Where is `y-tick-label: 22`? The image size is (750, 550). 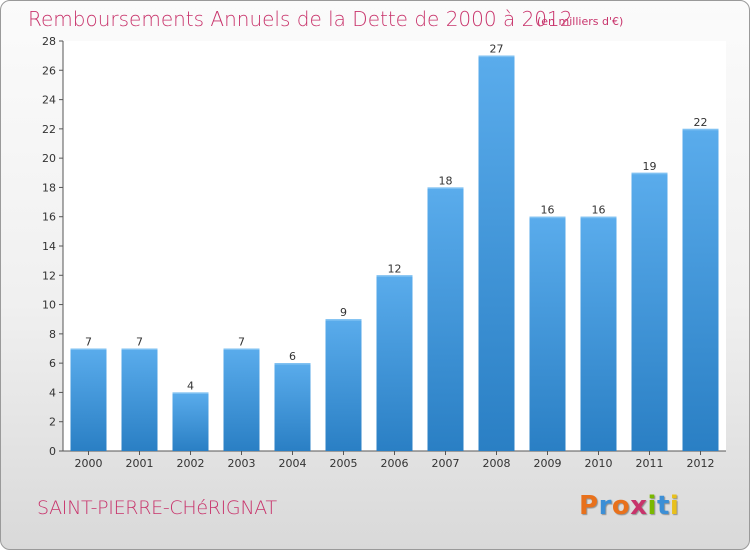
y-tick-label: 22 is located at coordinates (49, 129).